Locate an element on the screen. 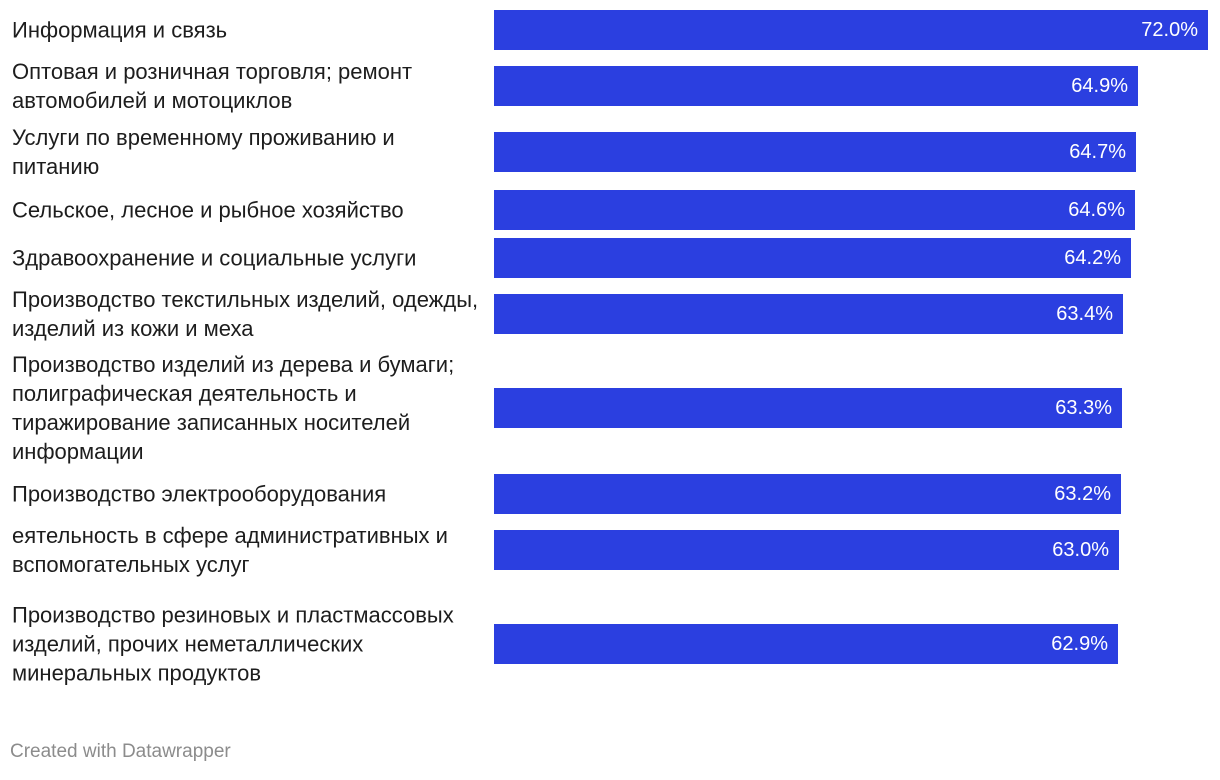  bar-value-label: 64.6% is located at coordinates (1096, 210).